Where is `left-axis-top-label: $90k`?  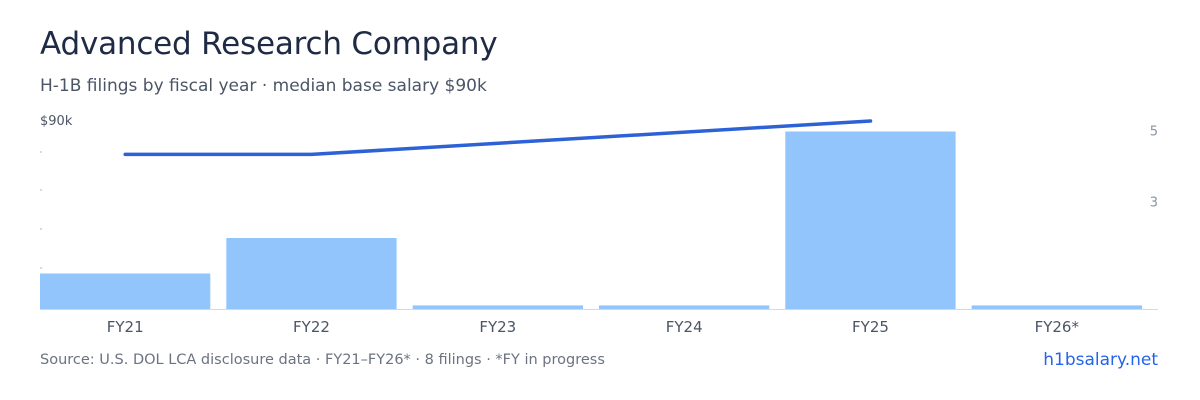 left-axis-top-label: $90k is located at coordinates (56, 121).